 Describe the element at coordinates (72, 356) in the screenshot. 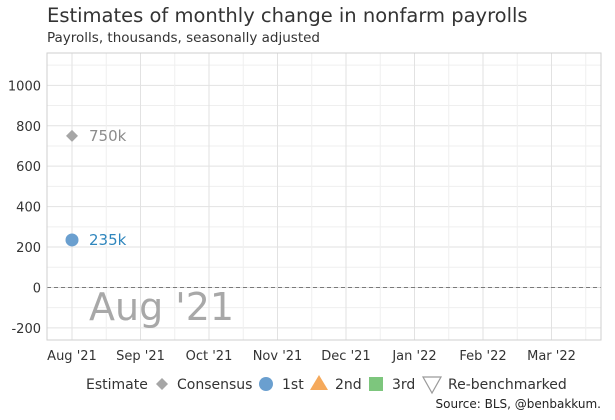

I see `x-tick-label: Aug '21` at that location.